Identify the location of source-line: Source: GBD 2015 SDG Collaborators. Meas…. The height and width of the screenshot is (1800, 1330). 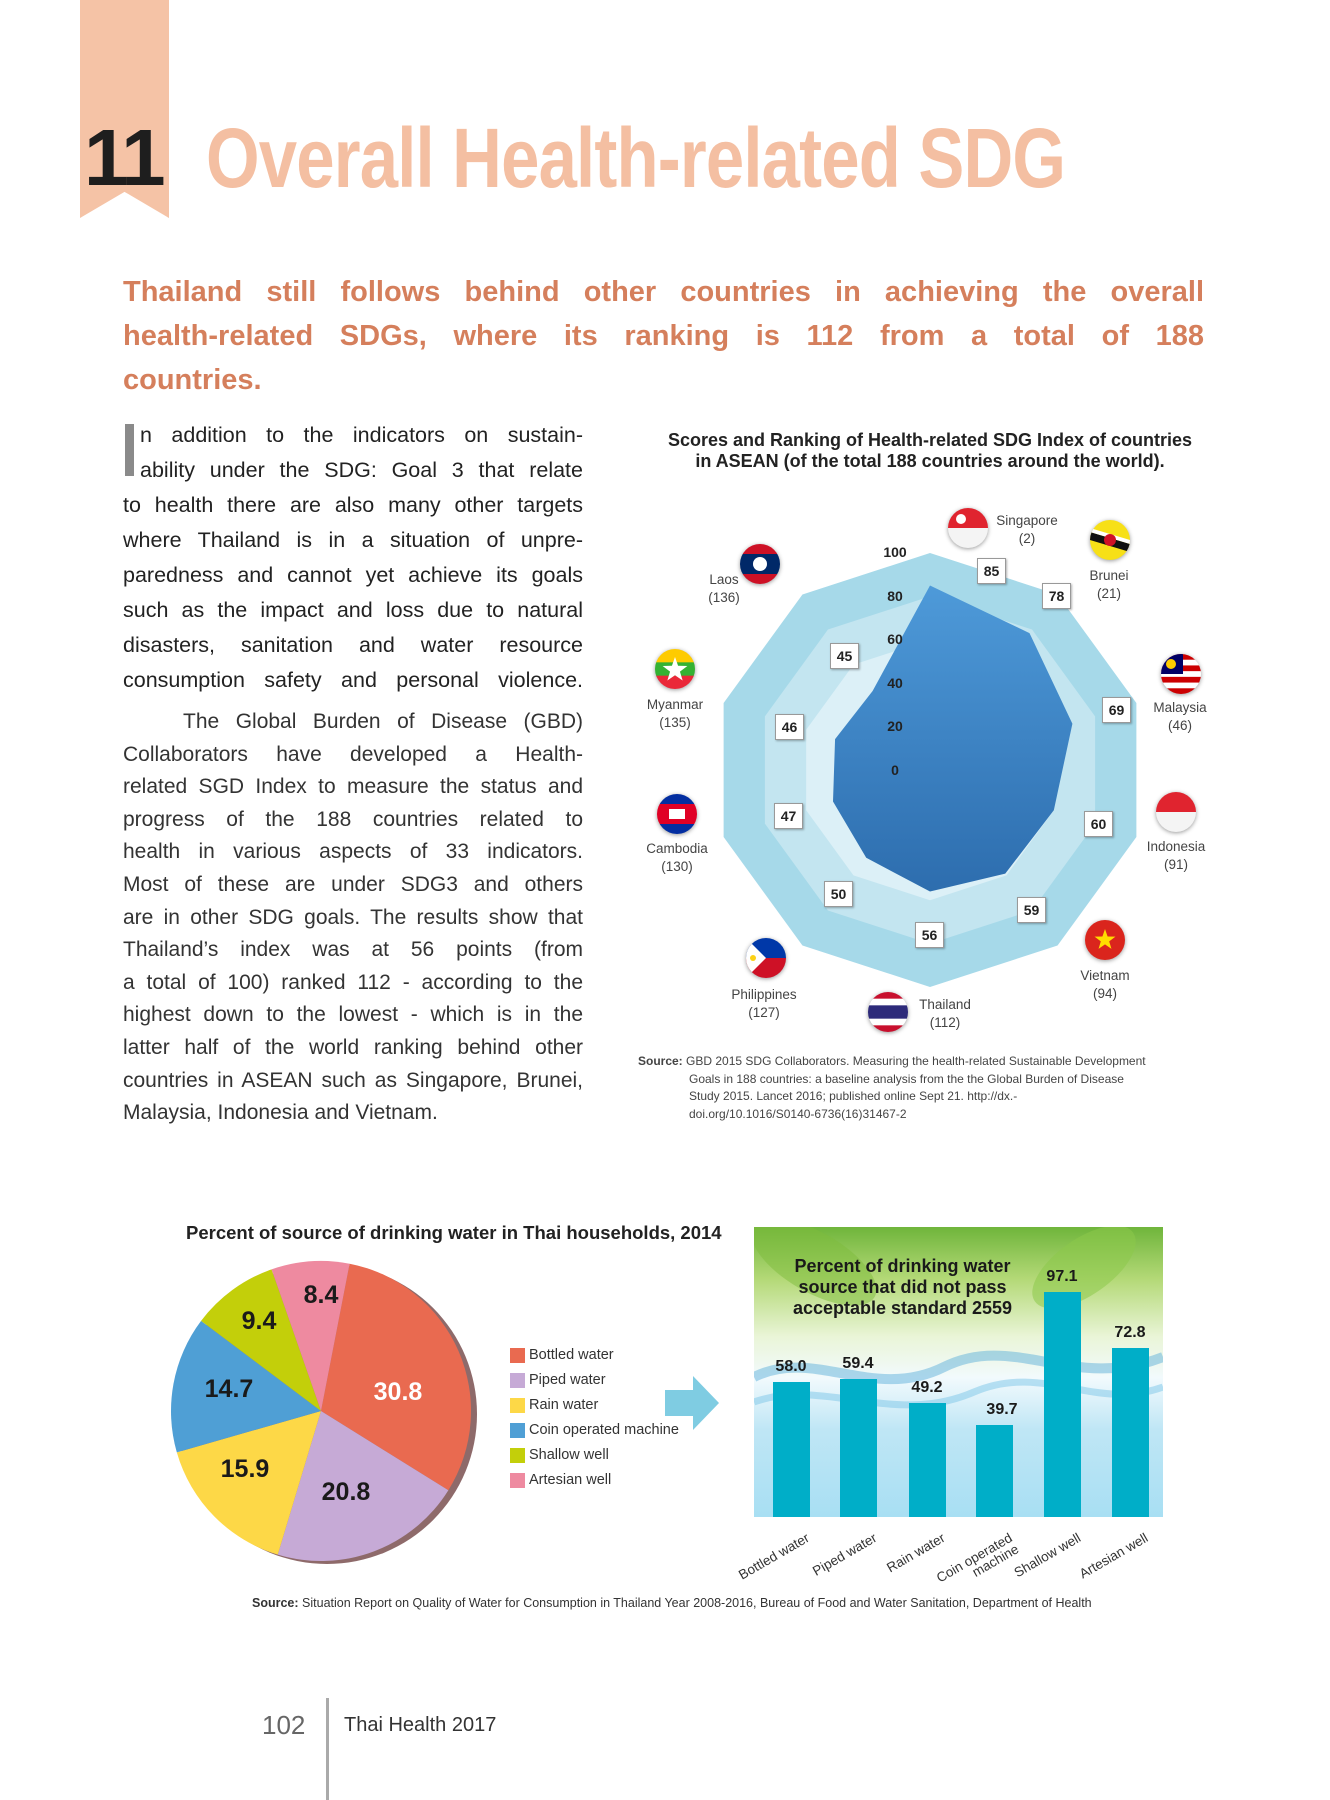
(918, 1062).